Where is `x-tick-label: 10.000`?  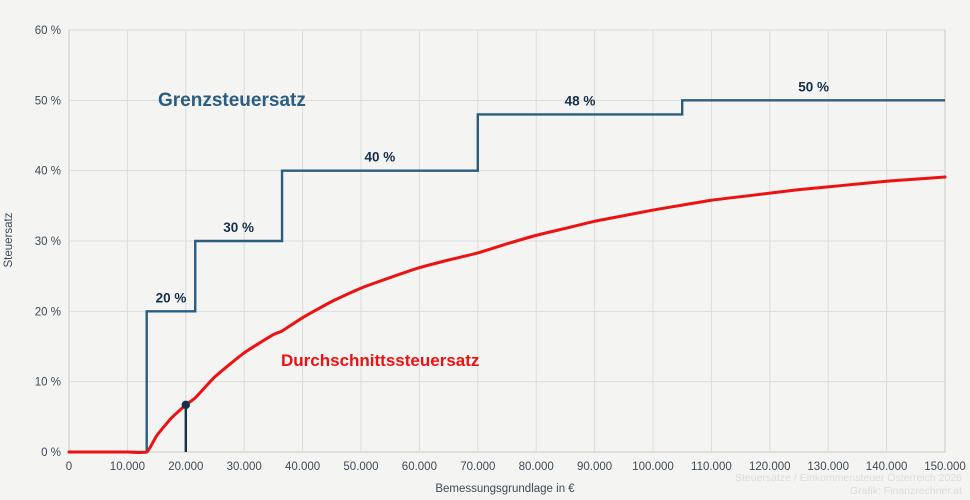 x-tick-label: 10.000 is located at coordinates (127, 467).